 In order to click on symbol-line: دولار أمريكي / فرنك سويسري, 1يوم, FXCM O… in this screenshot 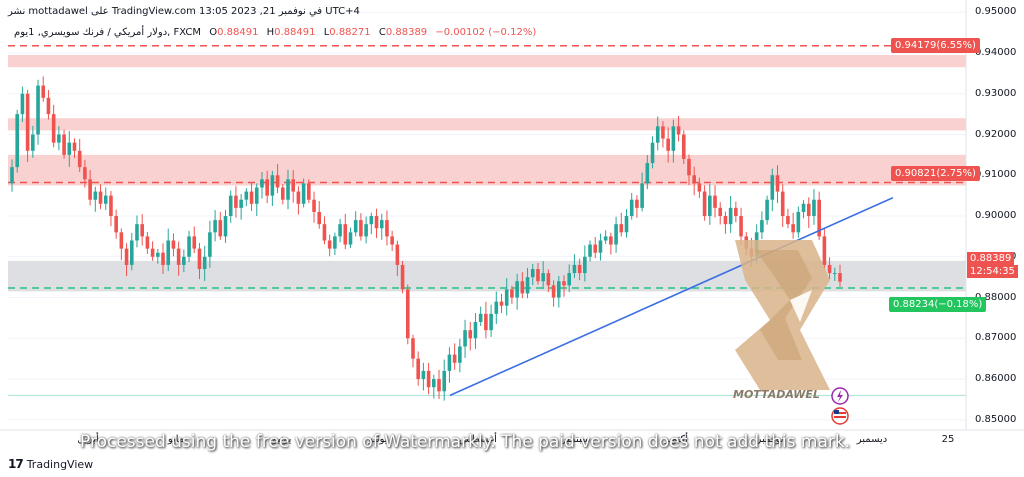, I will do `click(275, 32)`.